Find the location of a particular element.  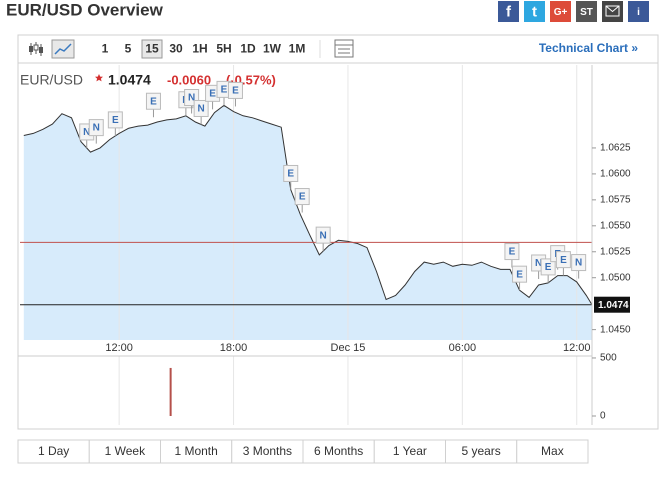

quote-change: -0.0060 is located at coordinates (189, 79).